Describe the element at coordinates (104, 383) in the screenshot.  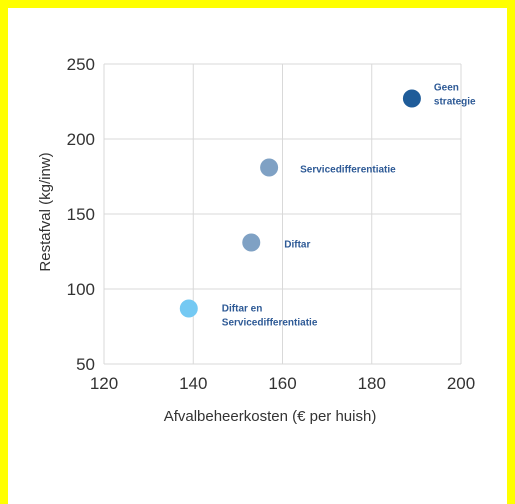
I see `x-tick-label: 120` at that location.